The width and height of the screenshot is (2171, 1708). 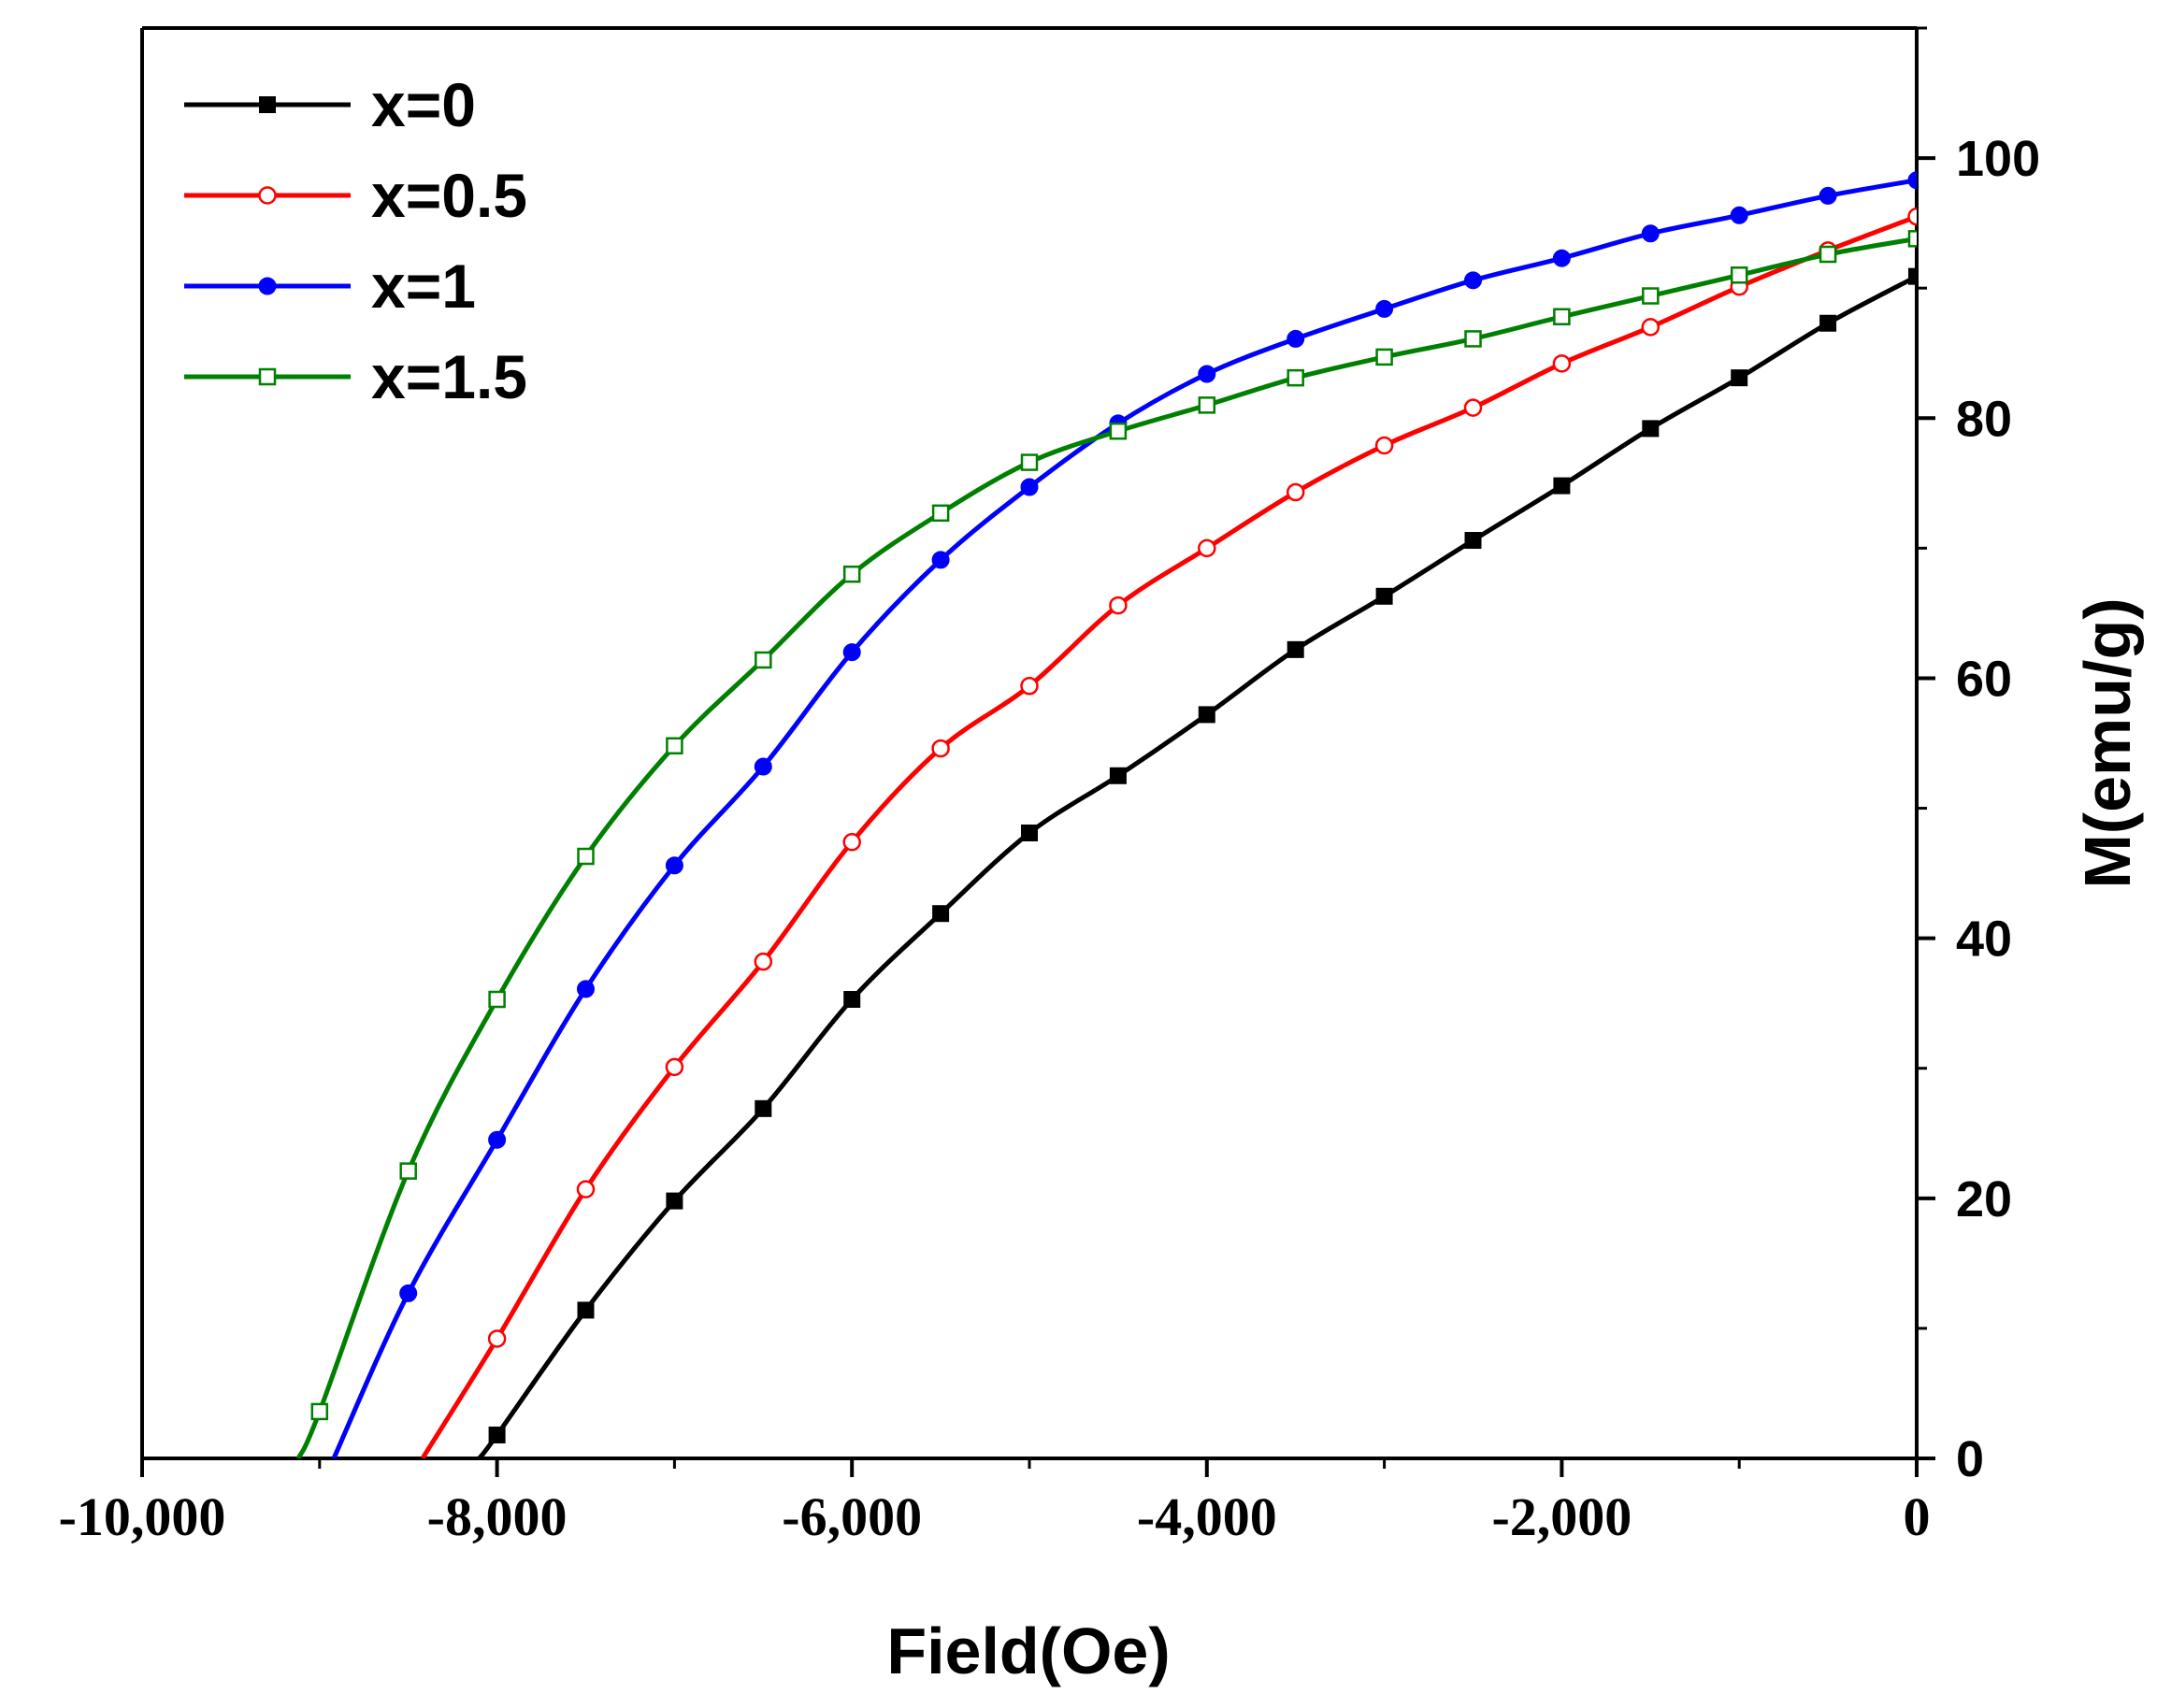 I want to click on legend-label: x=0.5, so click(x=449, y=195).